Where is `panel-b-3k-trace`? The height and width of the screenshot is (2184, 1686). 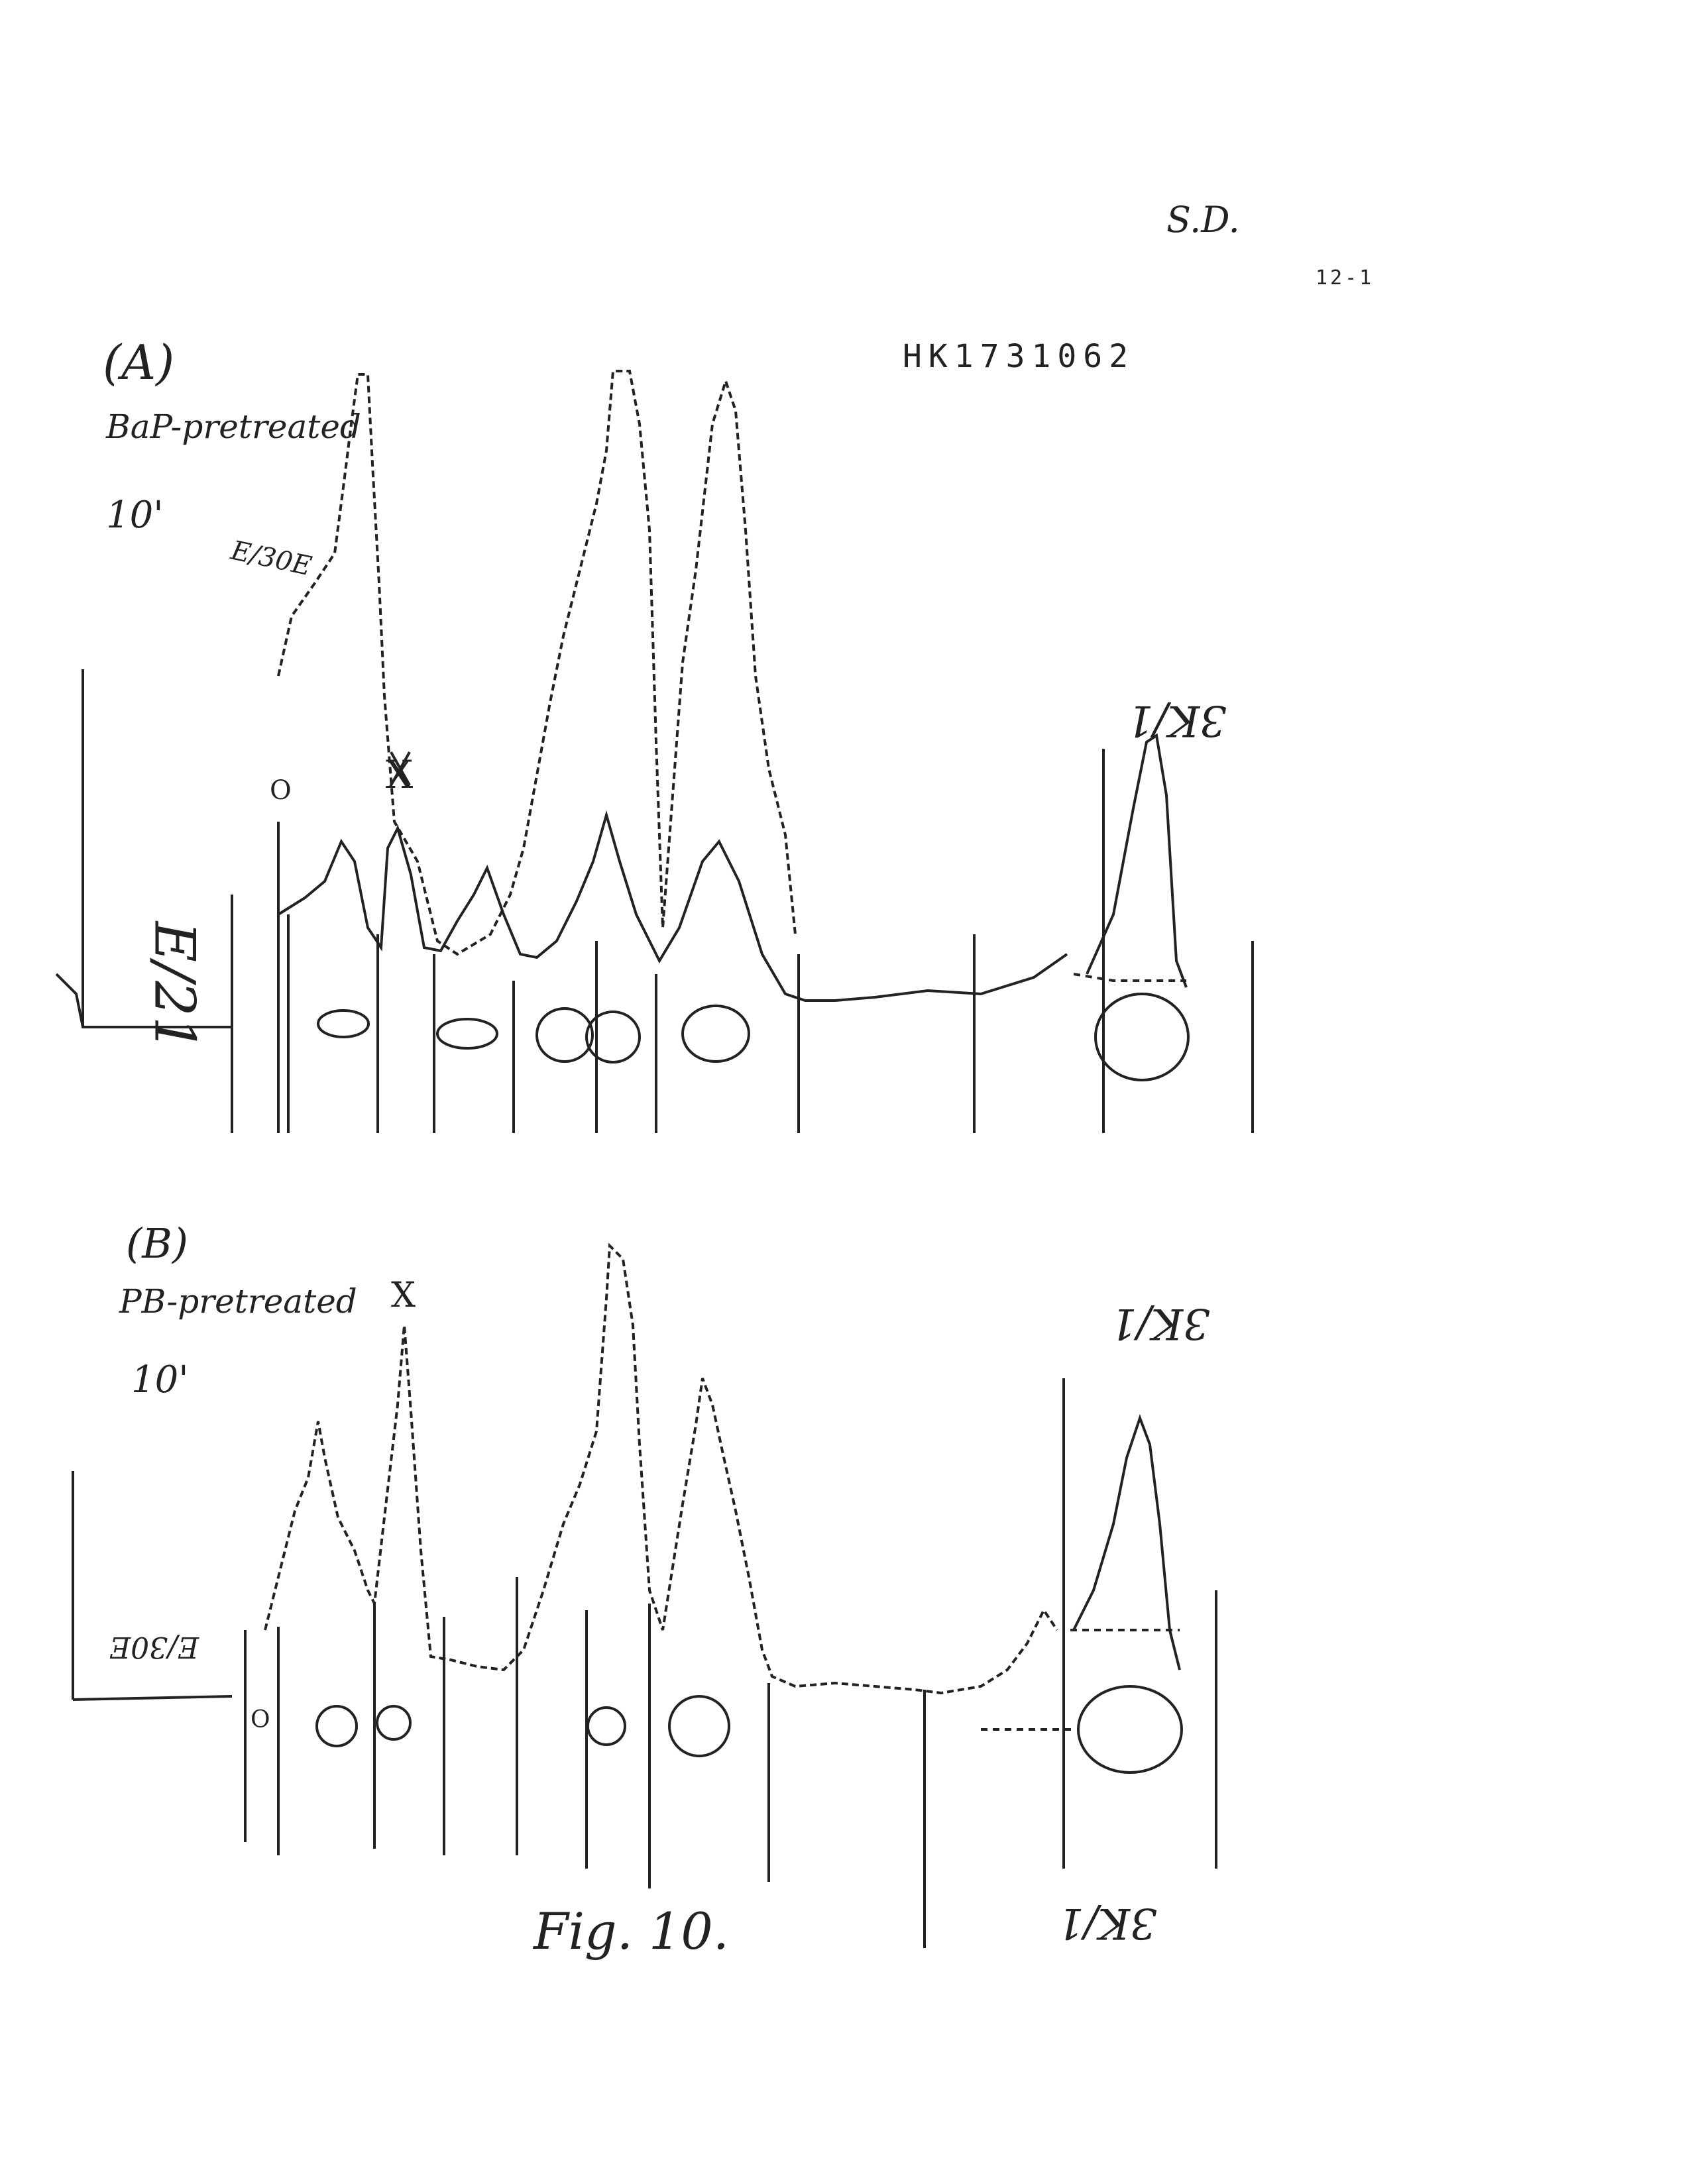
panel-b-3k-trace is located at coordinates (1126, 1542).